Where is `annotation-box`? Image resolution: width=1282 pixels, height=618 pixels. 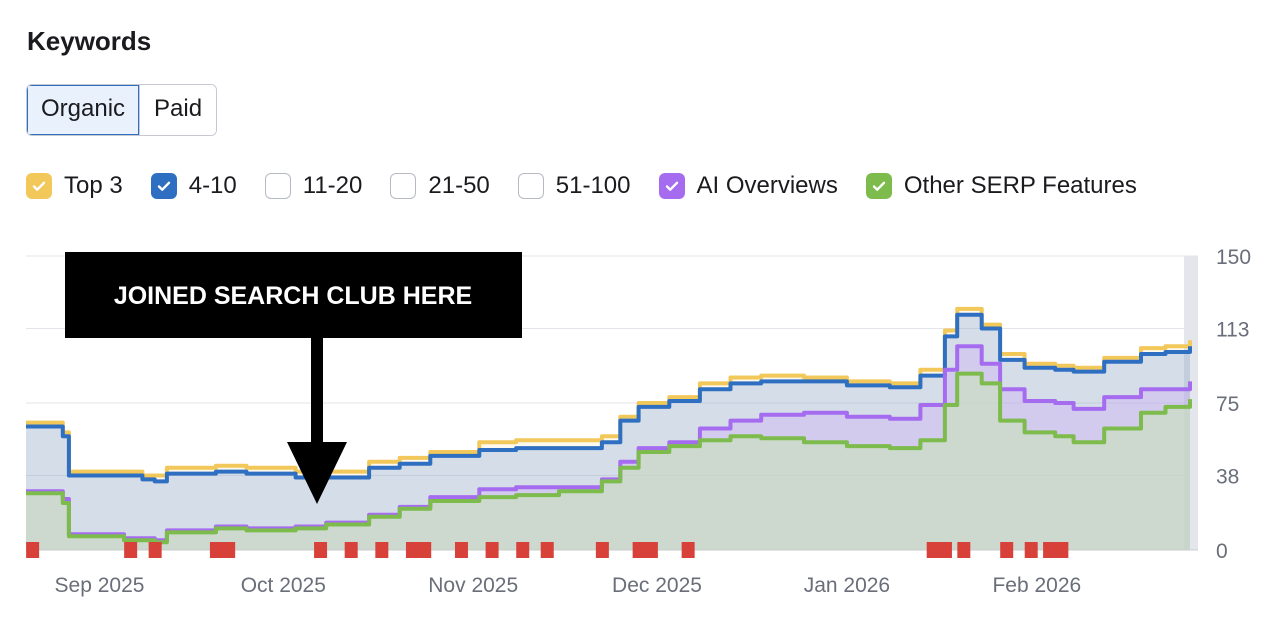 annotation-box is located at coordinates (293, 295).